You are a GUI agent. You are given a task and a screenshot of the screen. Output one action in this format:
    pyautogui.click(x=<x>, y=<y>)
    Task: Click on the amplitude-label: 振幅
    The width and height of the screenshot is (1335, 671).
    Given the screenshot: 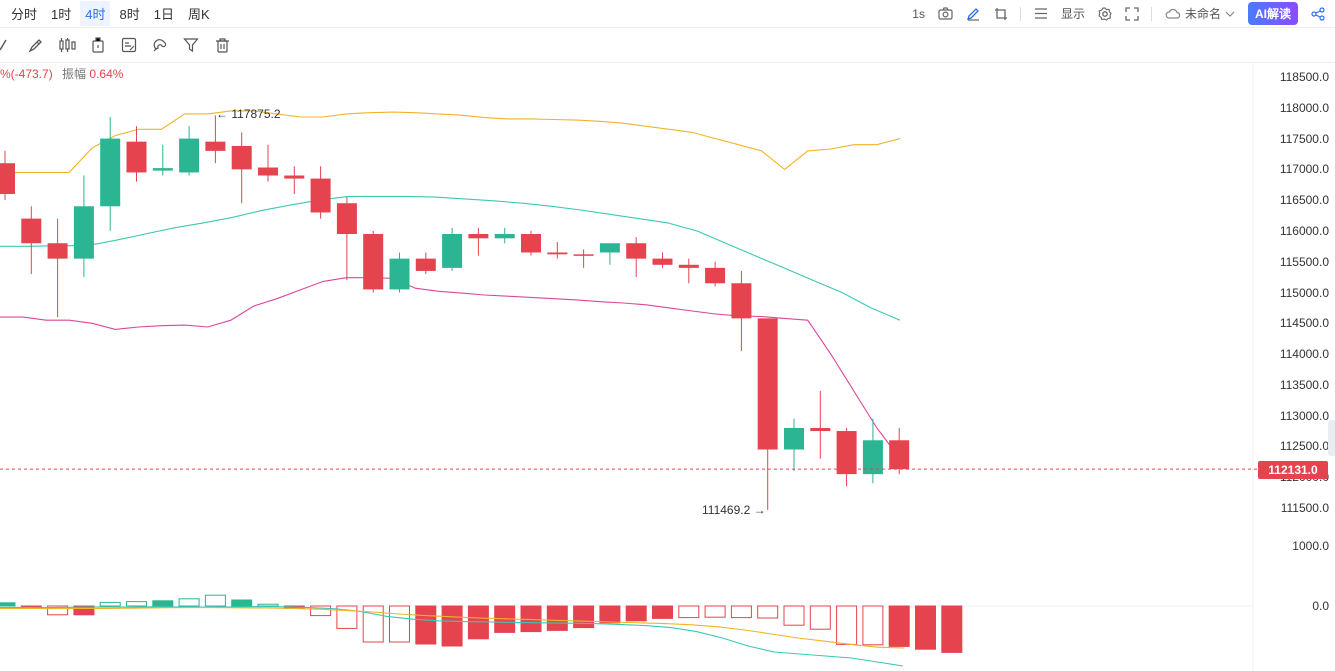 What is the action you would take?
    pyautogui.click(x=74, y=74)
    